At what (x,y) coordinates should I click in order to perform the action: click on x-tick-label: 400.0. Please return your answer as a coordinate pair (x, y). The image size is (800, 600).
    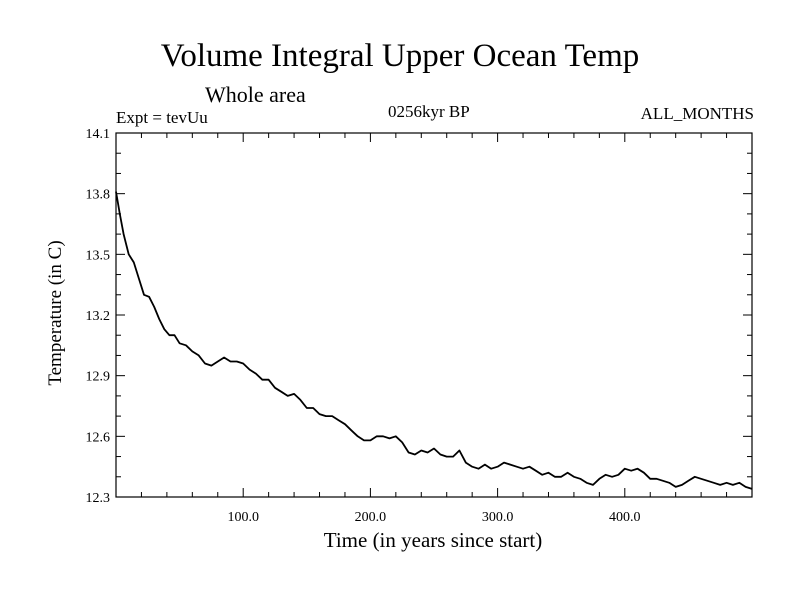
    Looking at the image, I should click on (625, 517).